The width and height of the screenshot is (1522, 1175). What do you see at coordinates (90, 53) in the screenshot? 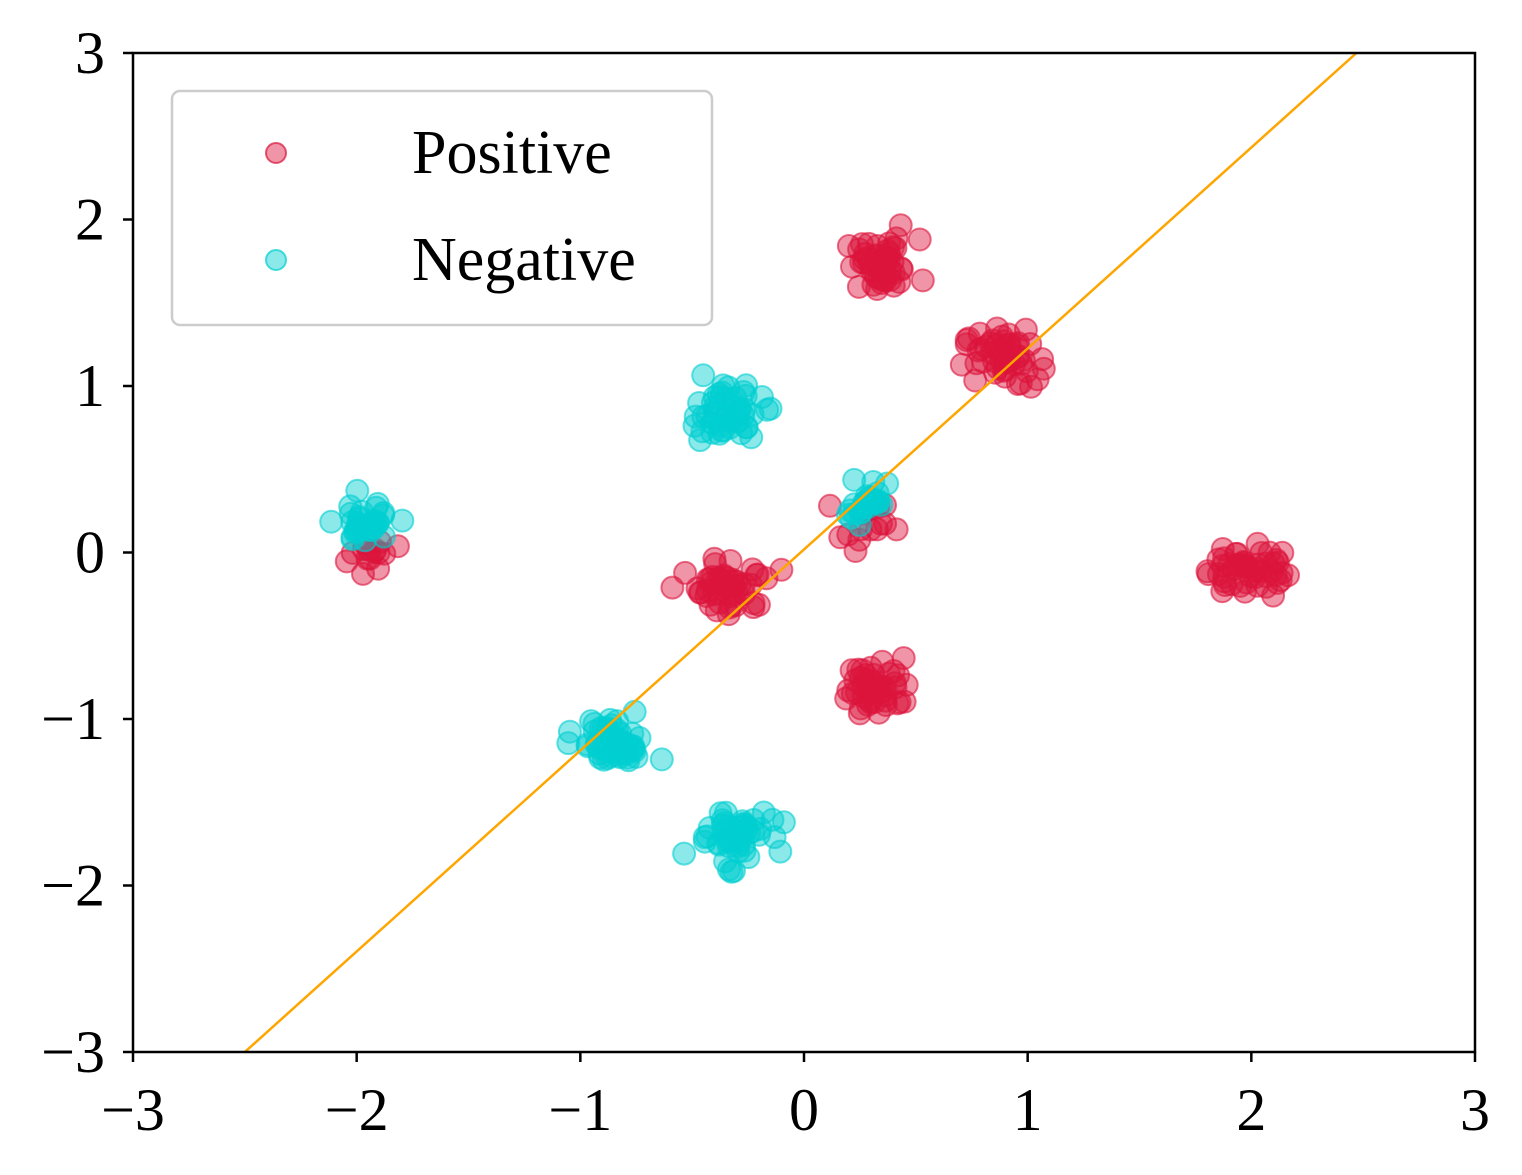
I see `y-tick-label: 3` at bounding box center [90, 53].